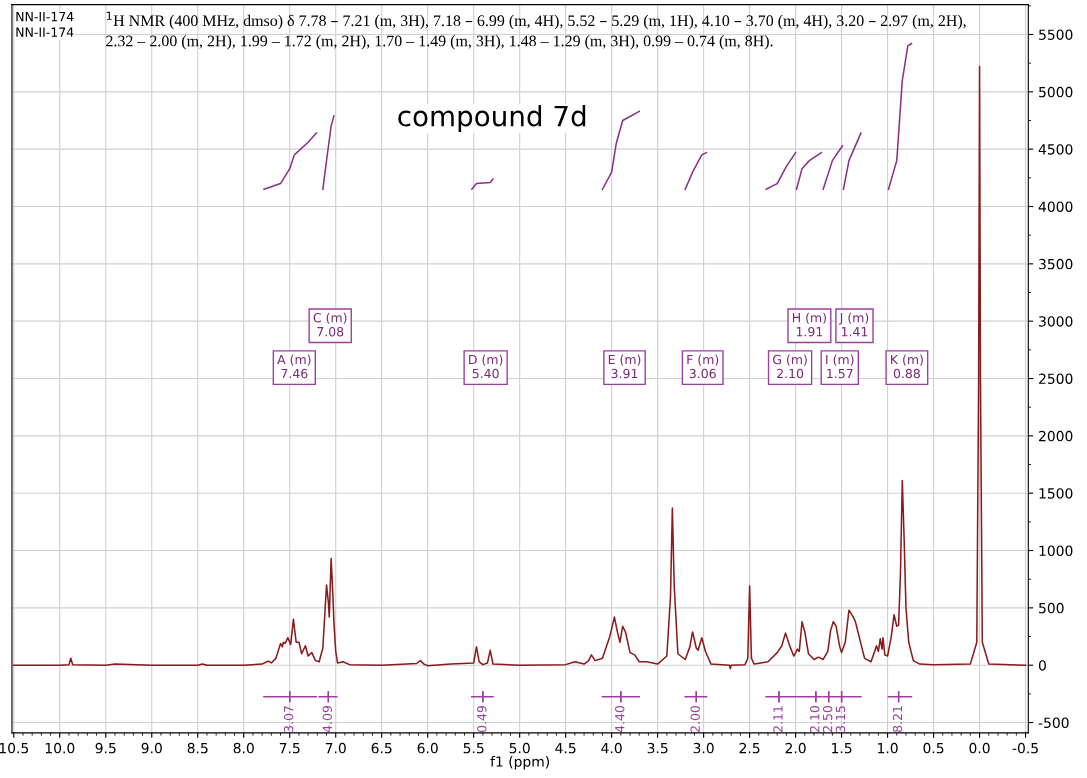  Describe the element at coordinates (809, 324) in the screenshot. I see `annotation: H (m) 1.91` at that location.